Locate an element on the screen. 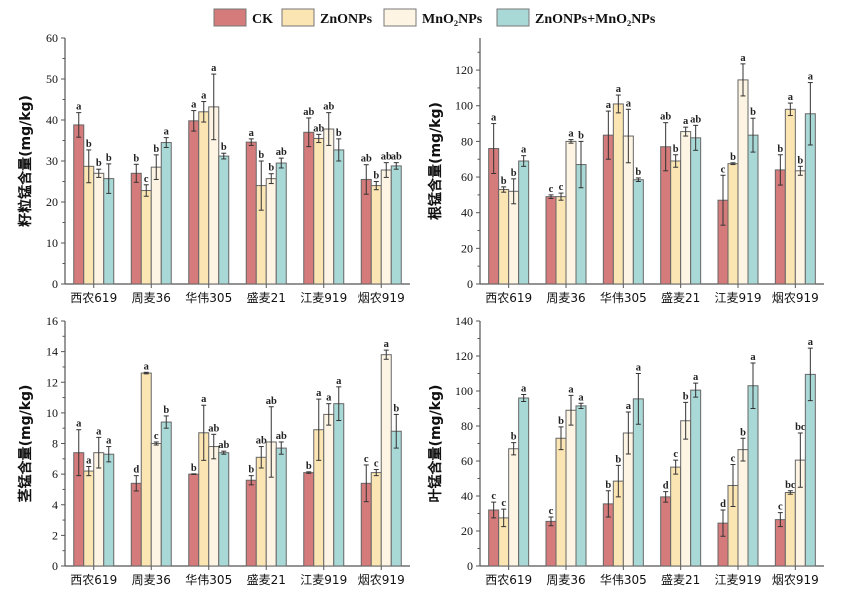 The image size is (858, 597). y-tick-label: 140 is located at coordinates (464, 321).